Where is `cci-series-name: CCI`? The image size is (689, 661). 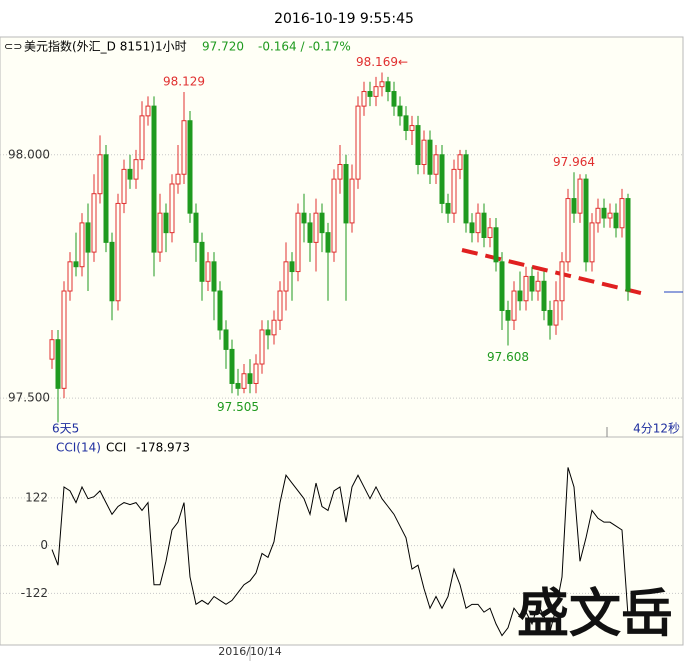
cci-series-name: CCI is located at coordinates (116, 448).